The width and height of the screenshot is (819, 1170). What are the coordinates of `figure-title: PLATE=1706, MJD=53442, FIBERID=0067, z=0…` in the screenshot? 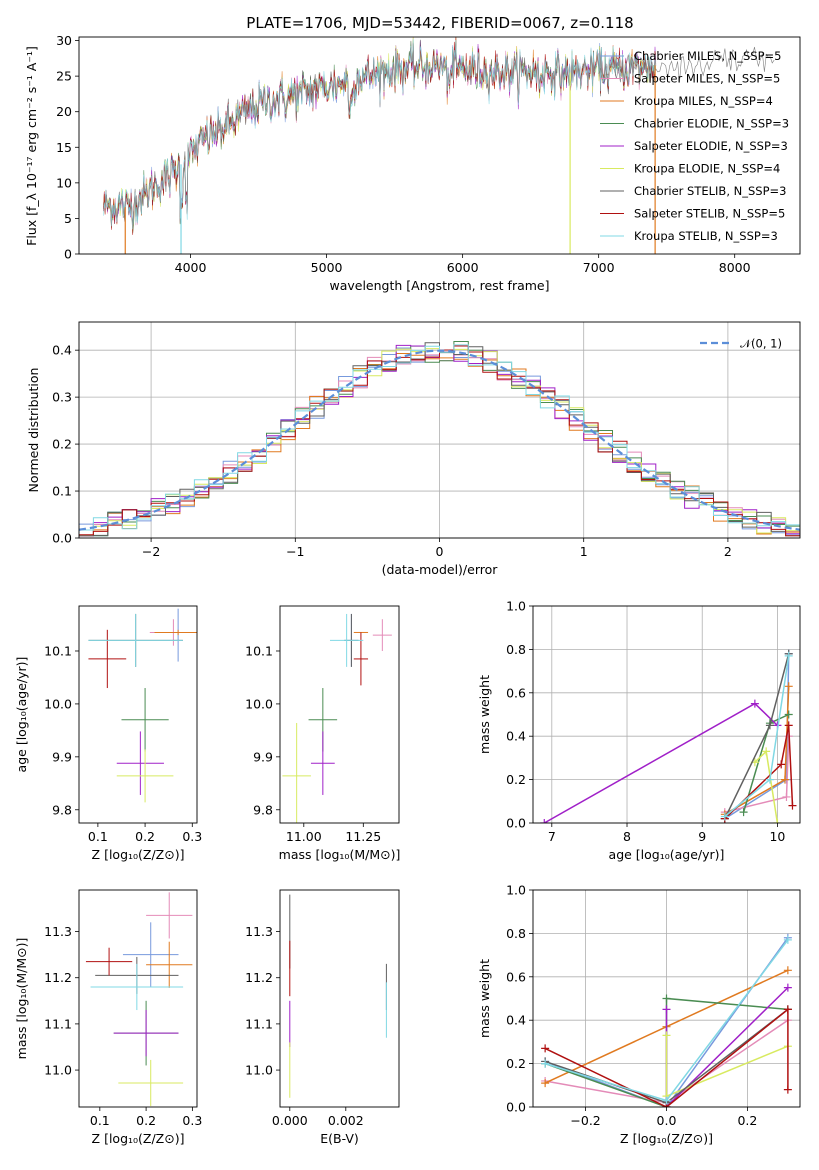 It's located at (439, 23).